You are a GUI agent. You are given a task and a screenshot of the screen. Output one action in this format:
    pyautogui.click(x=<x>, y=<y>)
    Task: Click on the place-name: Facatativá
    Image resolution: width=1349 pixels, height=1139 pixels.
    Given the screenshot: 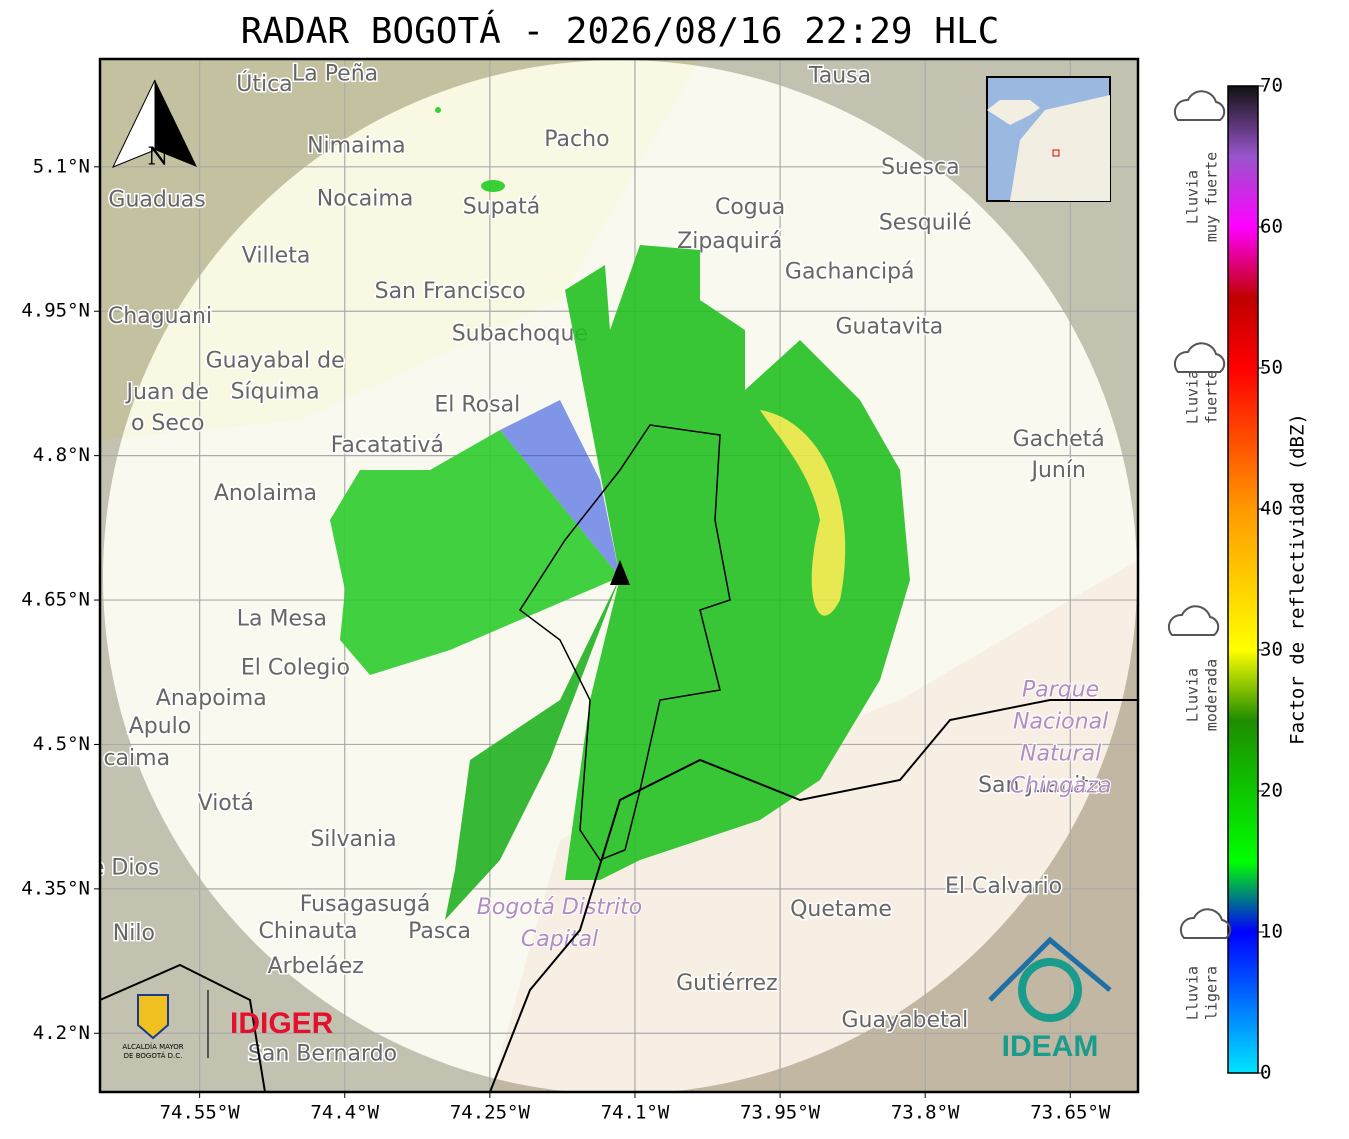 What is the action you would take?
    pyautogui.click(x=387, y=445)
    